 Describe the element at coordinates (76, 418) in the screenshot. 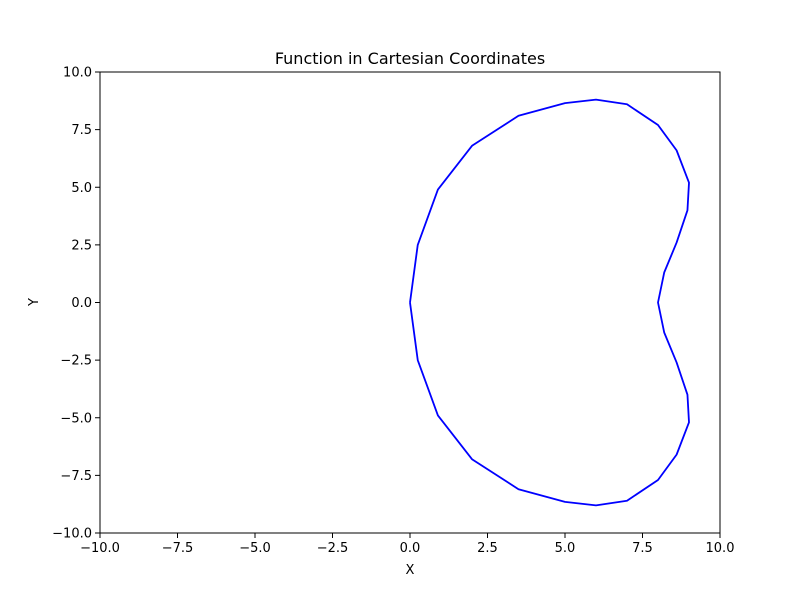

I see `y-tick-label: −5.0` at that location.